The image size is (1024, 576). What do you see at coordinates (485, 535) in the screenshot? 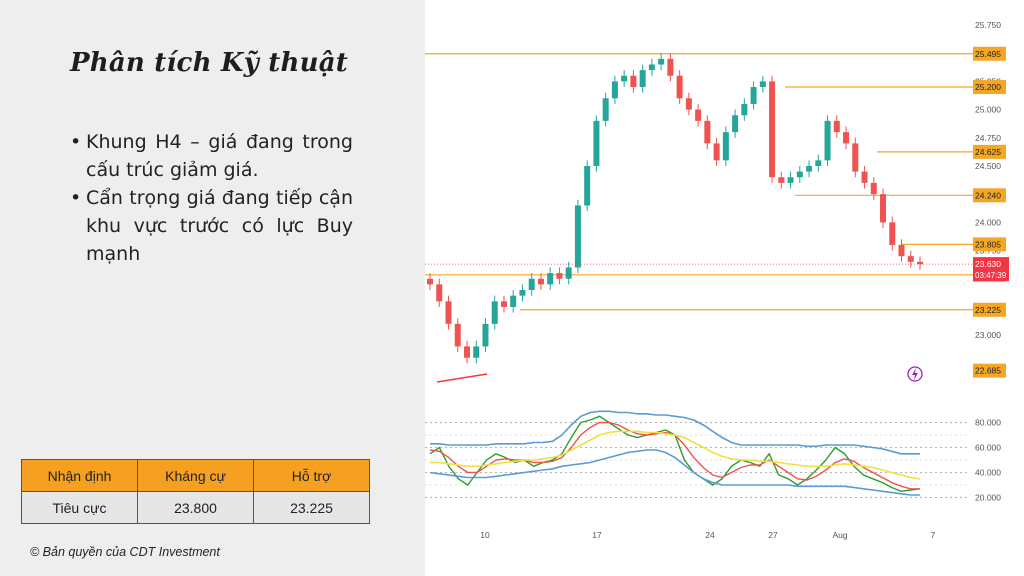
I see `x-axis-tick: 10` at bounding box center [485, 535].